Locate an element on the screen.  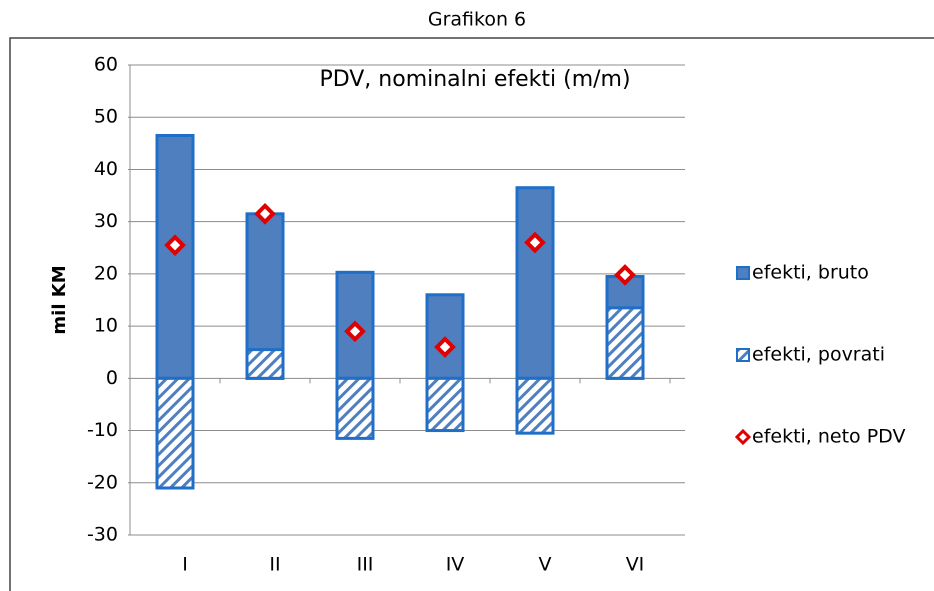
y-tick-label: -10 is located at coordinates (102, 430).